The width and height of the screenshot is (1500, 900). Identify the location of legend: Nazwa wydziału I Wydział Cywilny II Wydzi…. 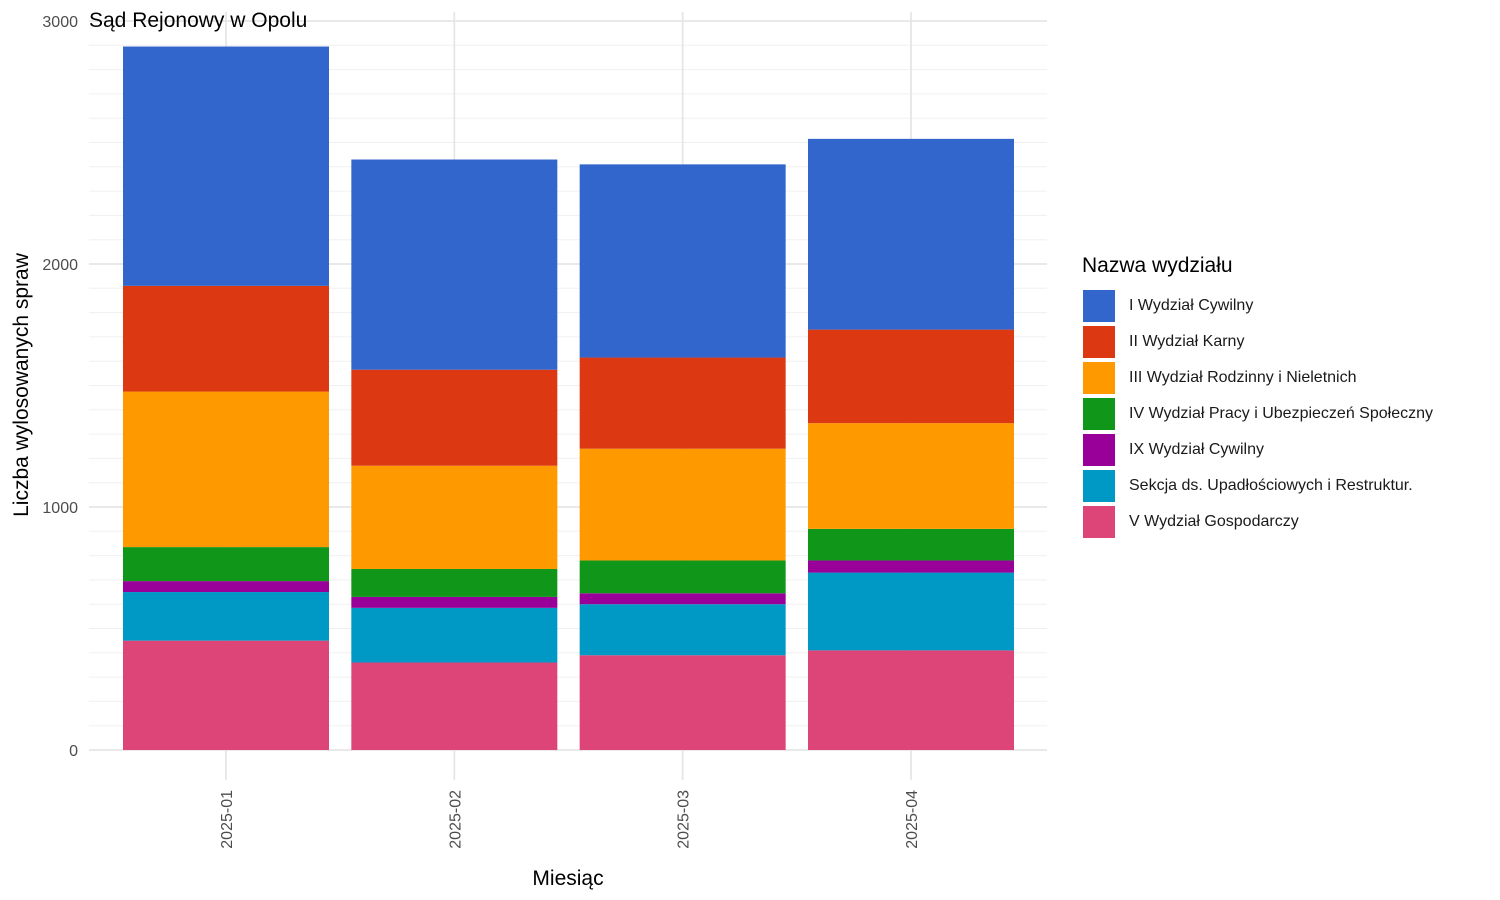
(1257, 397).